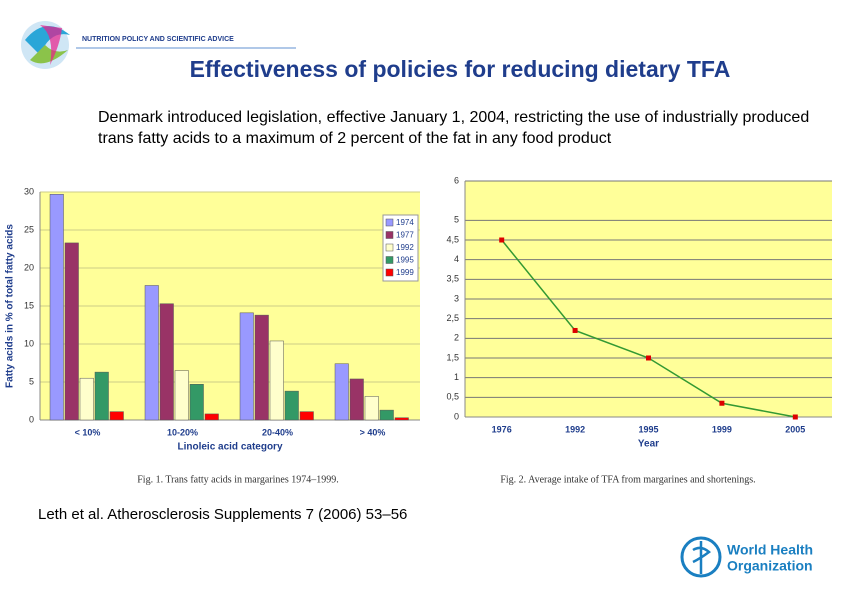  Describe the element at coordinates (456, 298) in the screenshot. I see `y-tick-label: 3` at that location.